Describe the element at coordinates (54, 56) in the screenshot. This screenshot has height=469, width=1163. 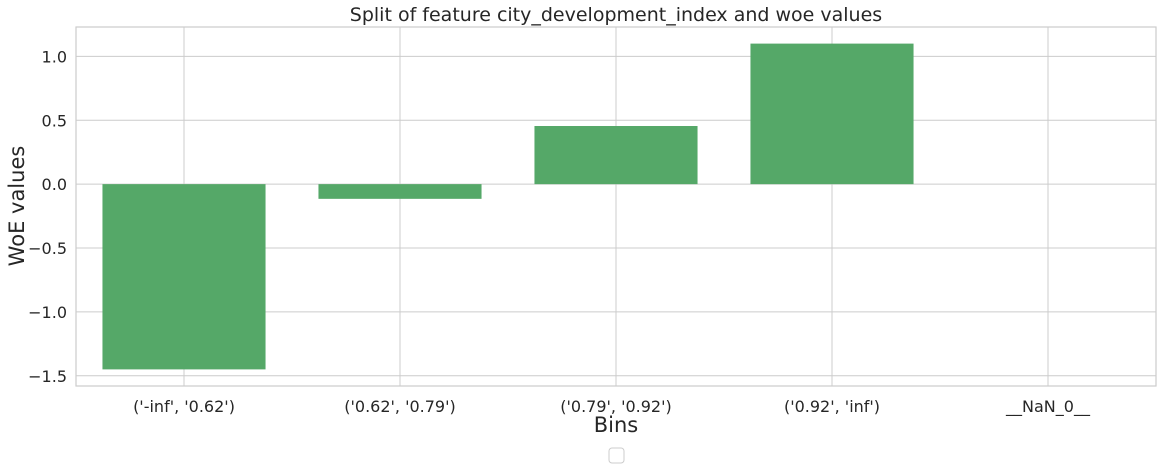
I see `y-tick-label: 1.0` at that location.